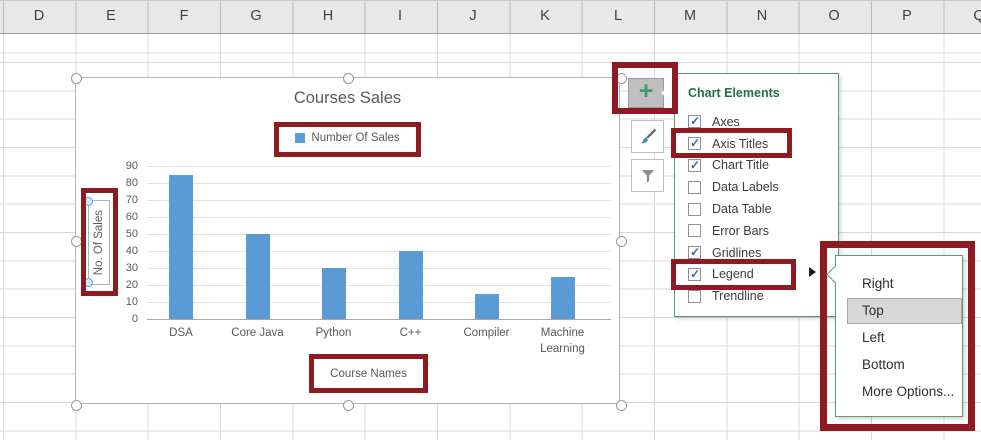 The height and width of the screenshot is (440, 981). I want to click on legend-flyout-arrow-icon, so click(812, 272).